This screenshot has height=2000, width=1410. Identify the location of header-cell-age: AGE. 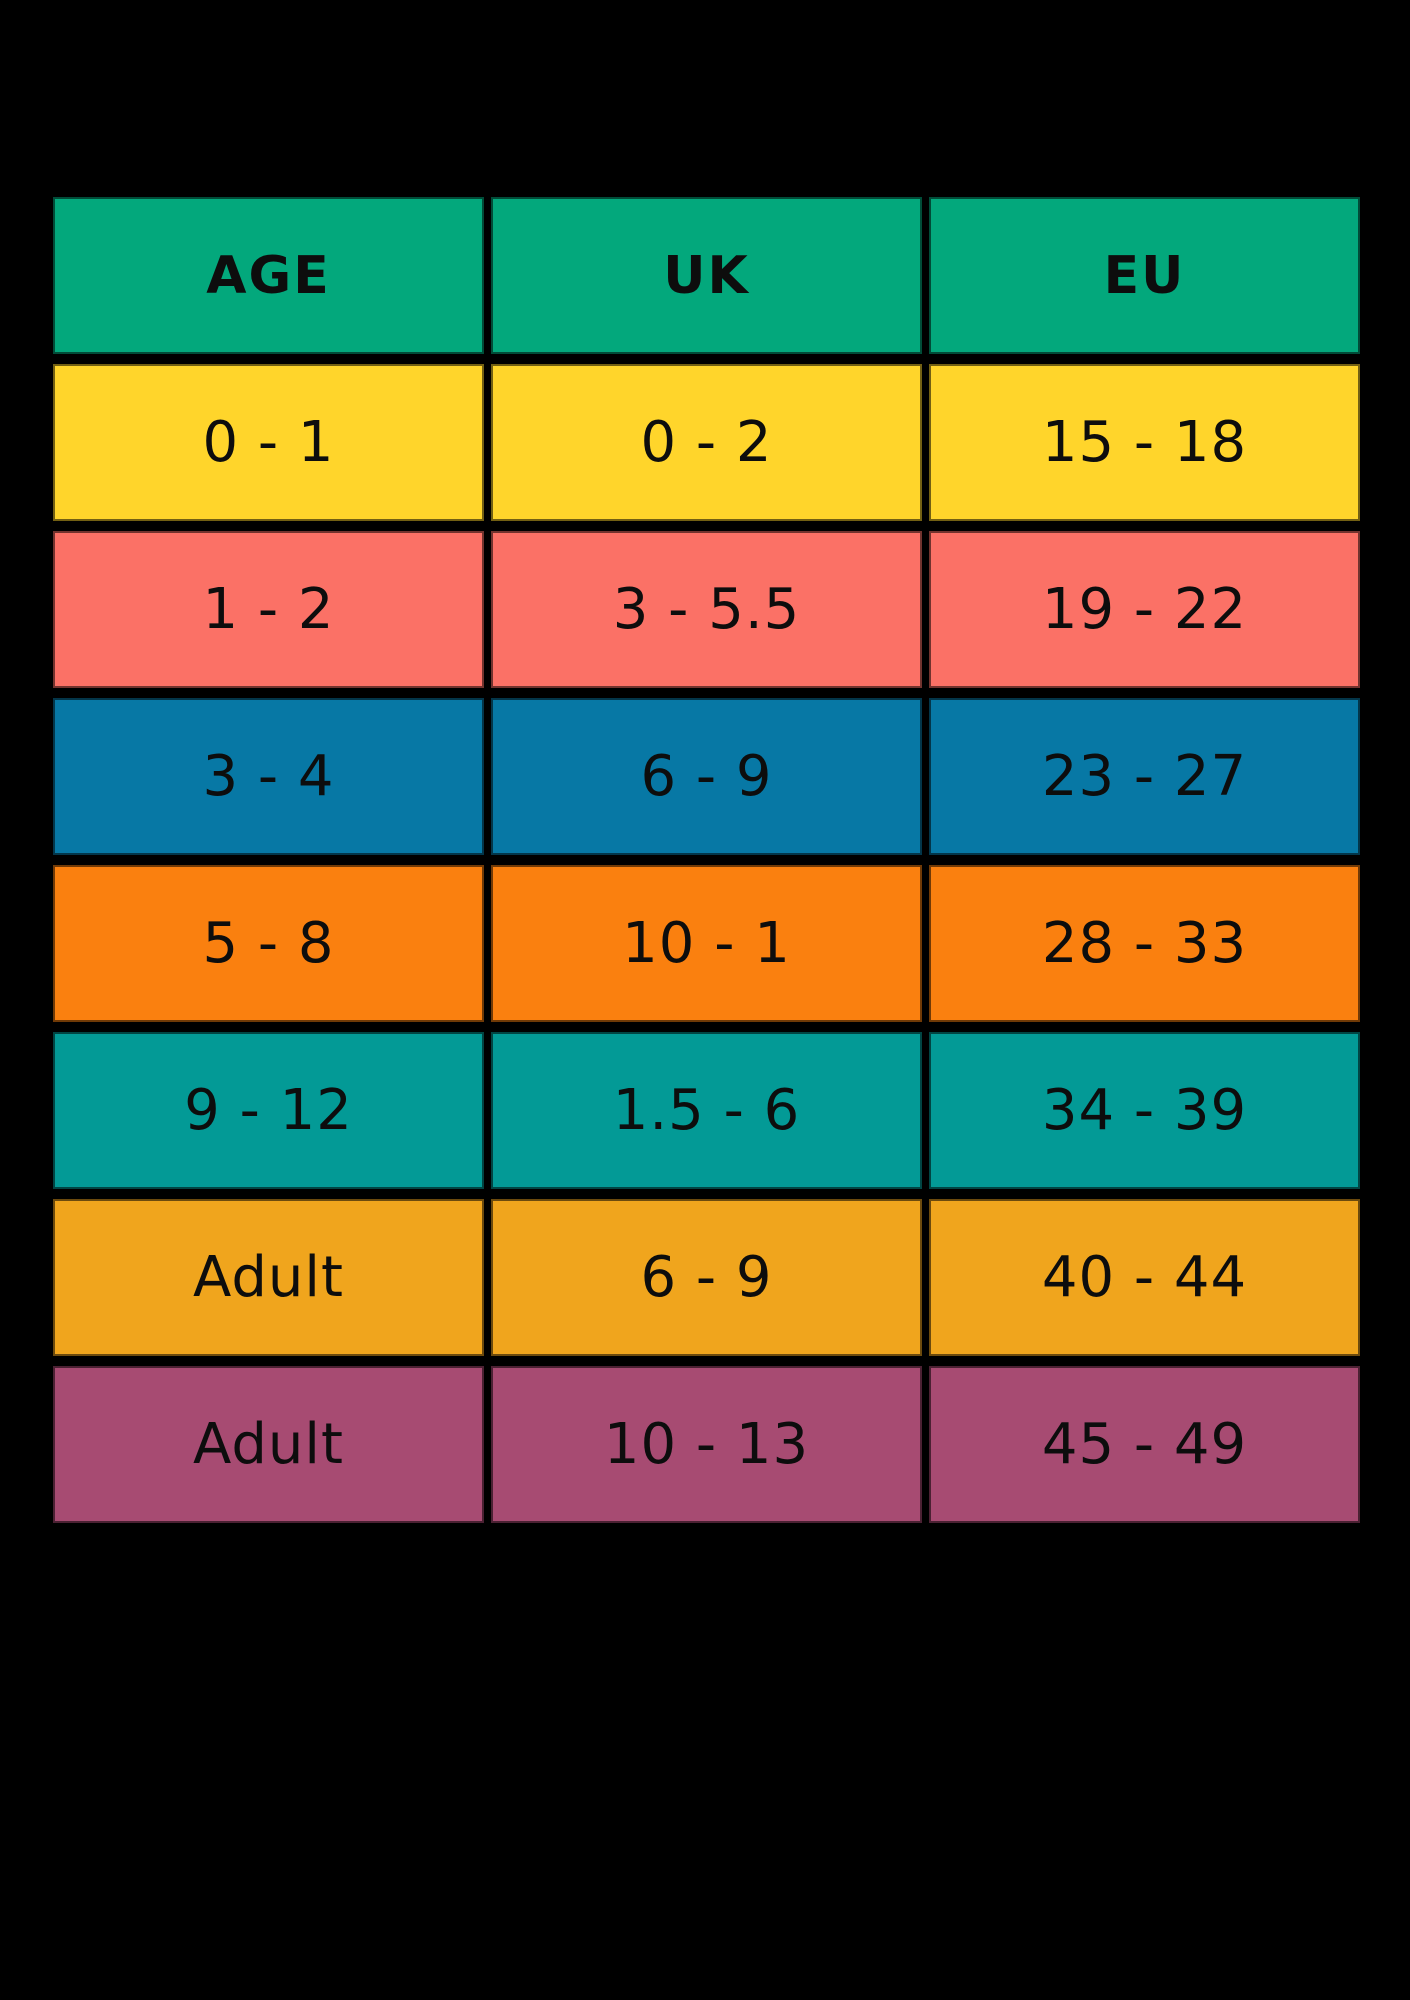
(268, 275).